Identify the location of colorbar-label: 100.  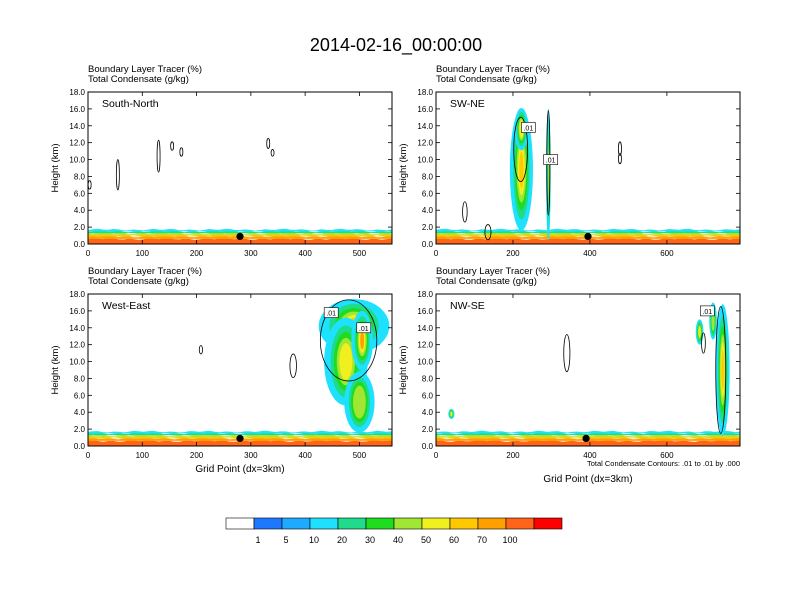
(509, 540).